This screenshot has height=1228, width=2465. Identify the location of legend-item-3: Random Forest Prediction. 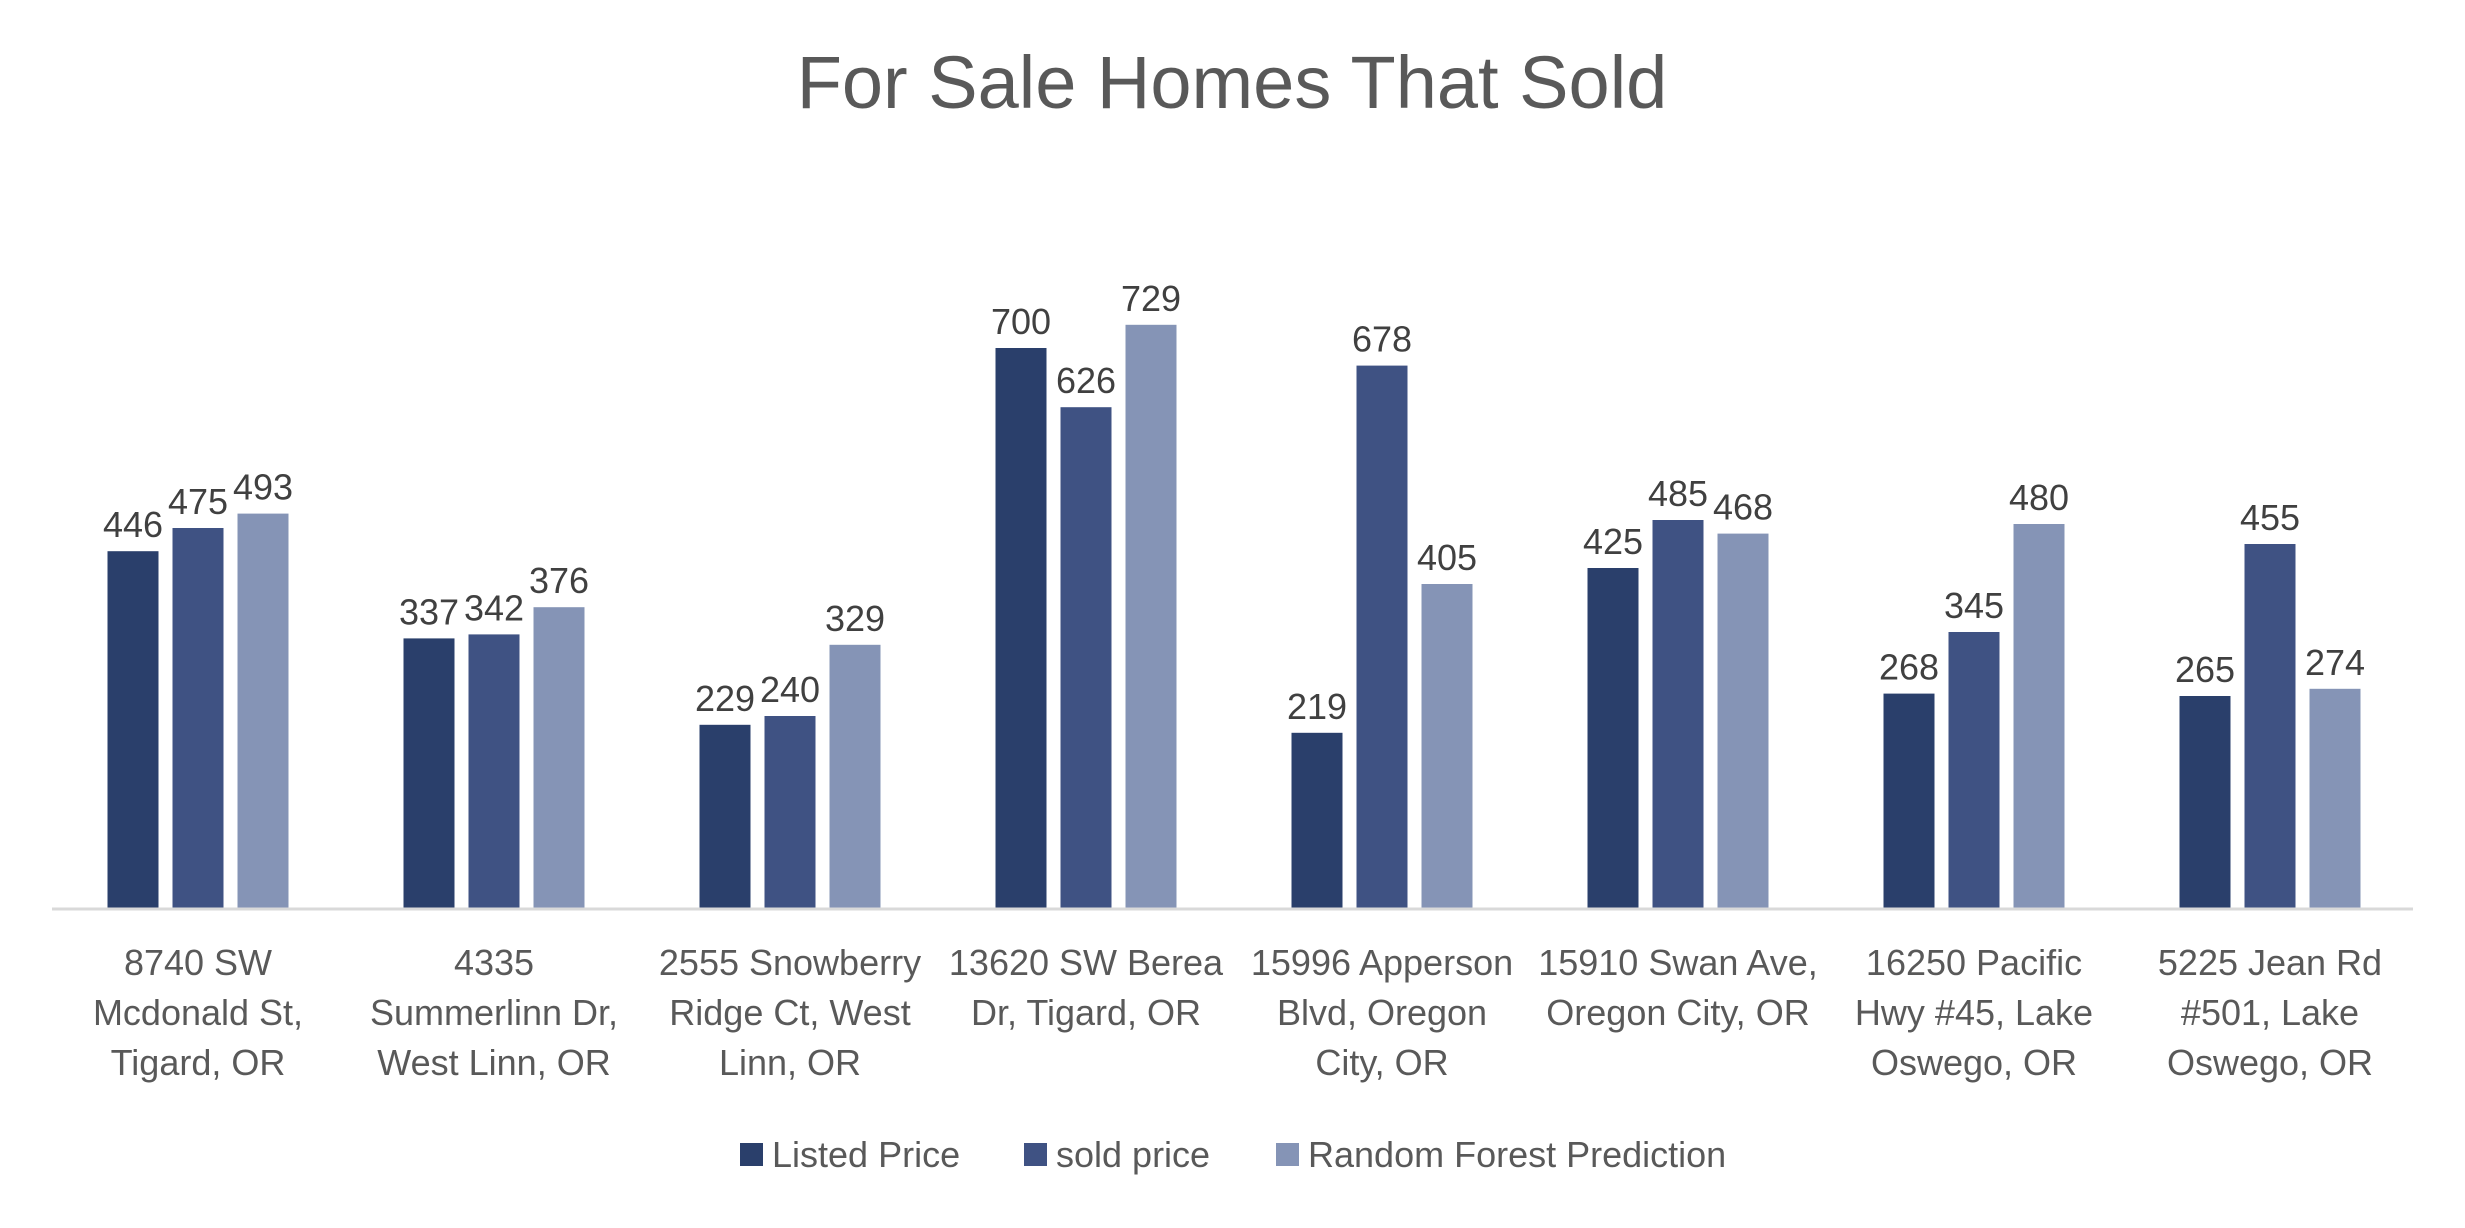
(1501, 1154).